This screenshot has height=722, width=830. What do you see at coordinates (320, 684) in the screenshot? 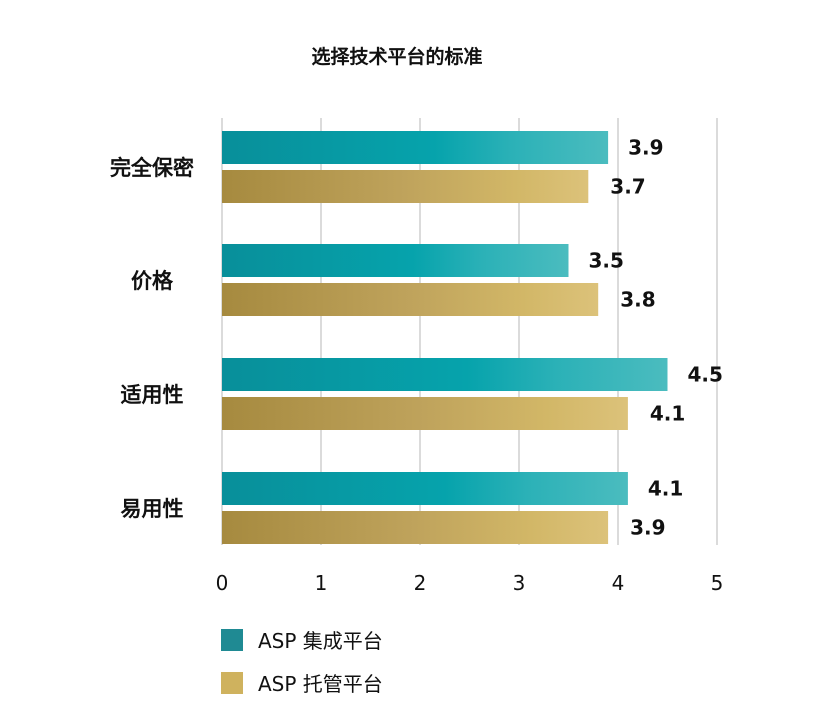
I see `legend-label-hosted: ASP 托管平台` at bounding box center [320, 684].